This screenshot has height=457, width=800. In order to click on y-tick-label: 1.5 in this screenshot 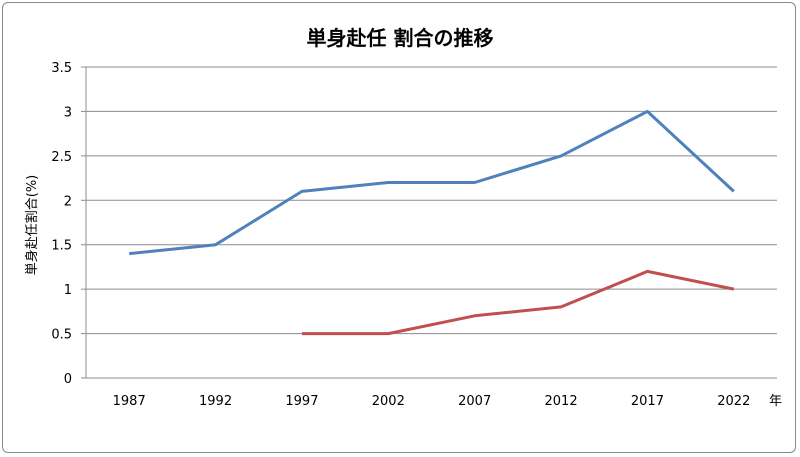, I will do `click(61, 246)`.